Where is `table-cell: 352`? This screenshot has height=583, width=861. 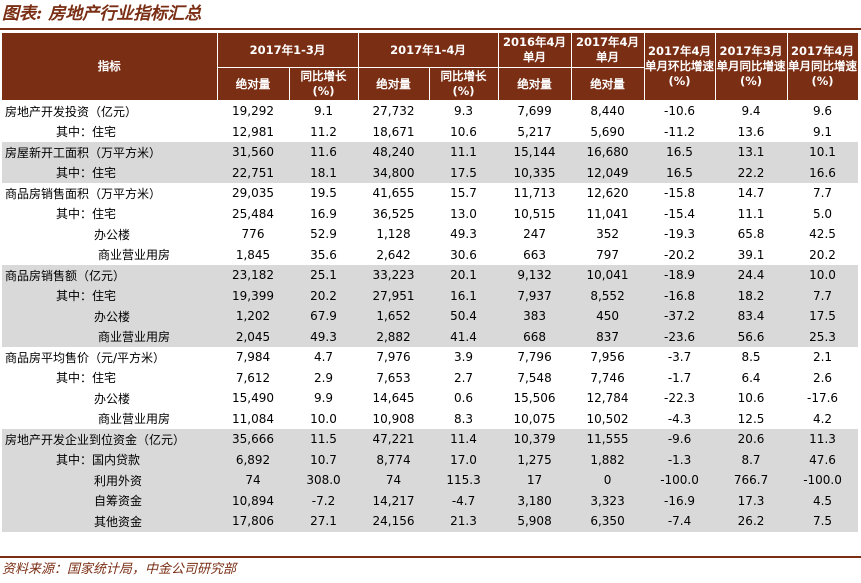
table-cell: 352 is located at coordinates (607, 234).